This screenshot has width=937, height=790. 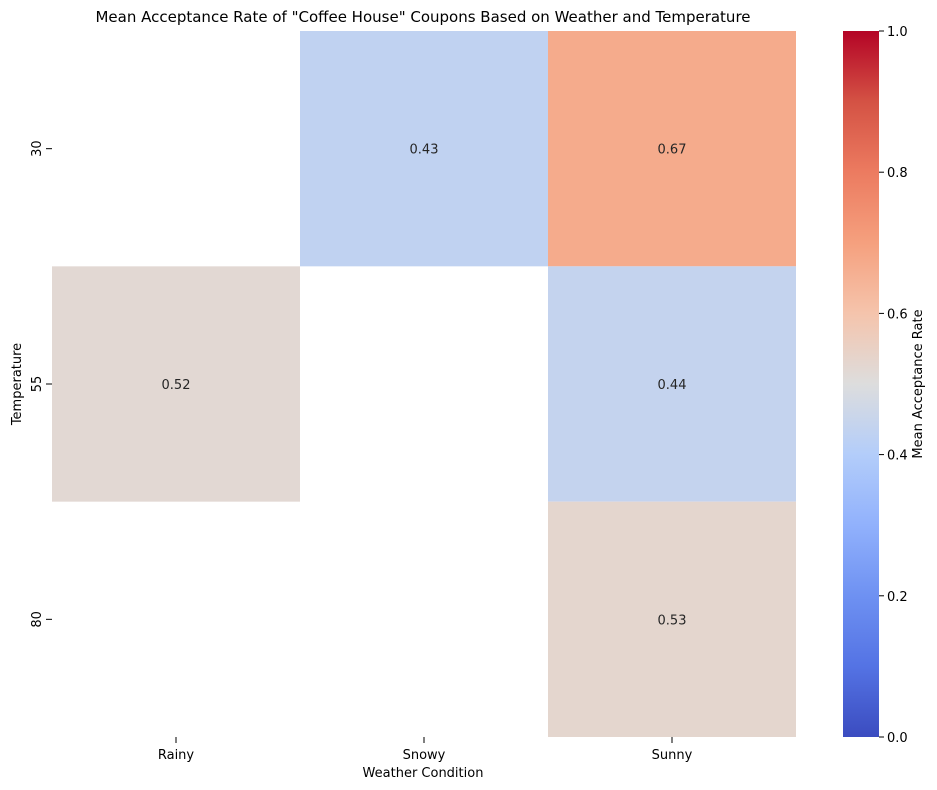 What do you see at coordinates (897, 32) in the screenshot?
I see `colorbar-tick-label: 1.0` at bounding box center [897, 32].